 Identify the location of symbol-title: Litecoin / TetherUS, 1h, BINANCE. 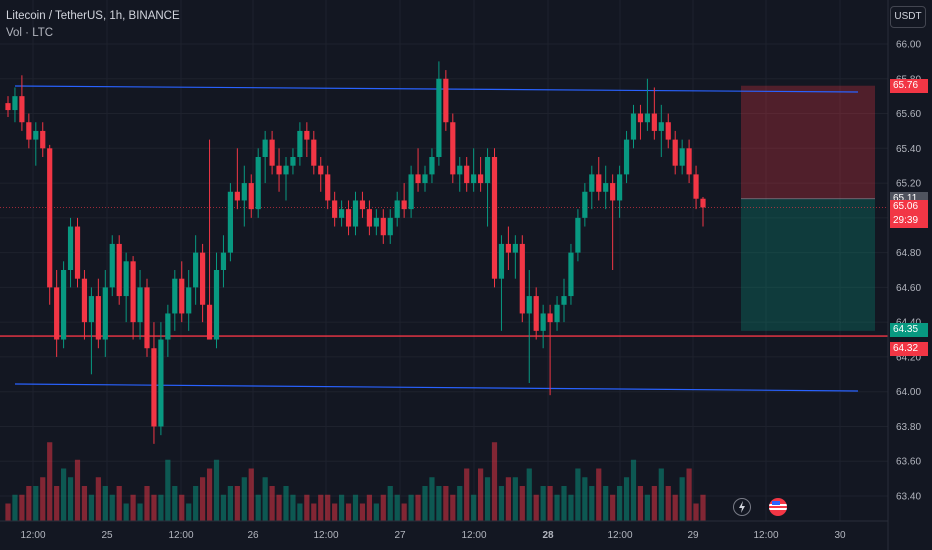
(93, 16).